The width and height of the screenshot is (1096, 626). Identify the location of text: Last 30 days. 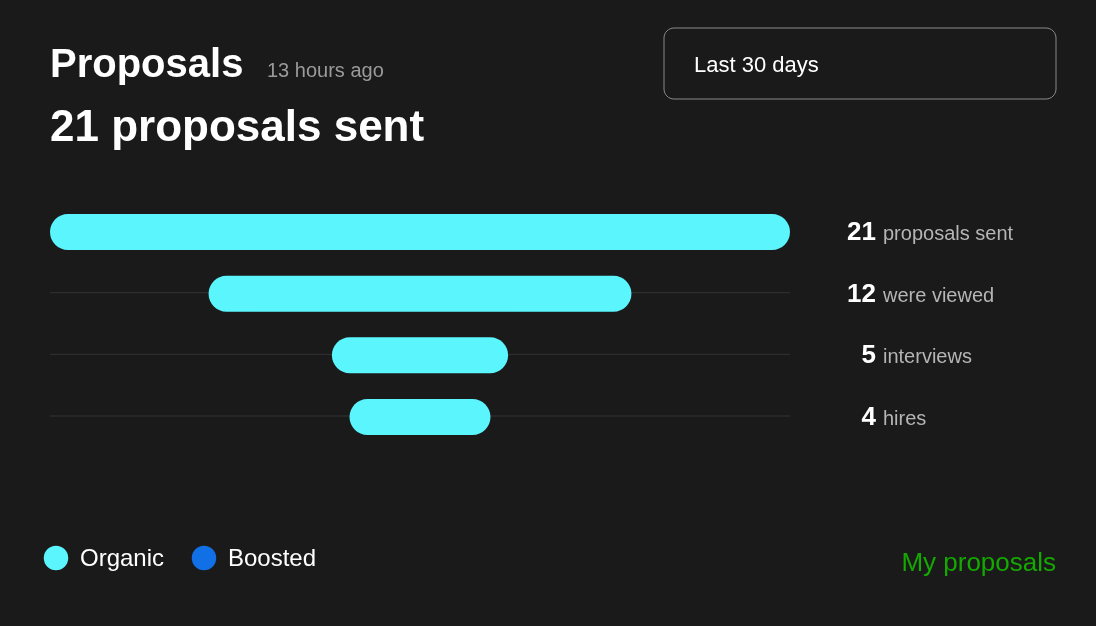
(756, 64).